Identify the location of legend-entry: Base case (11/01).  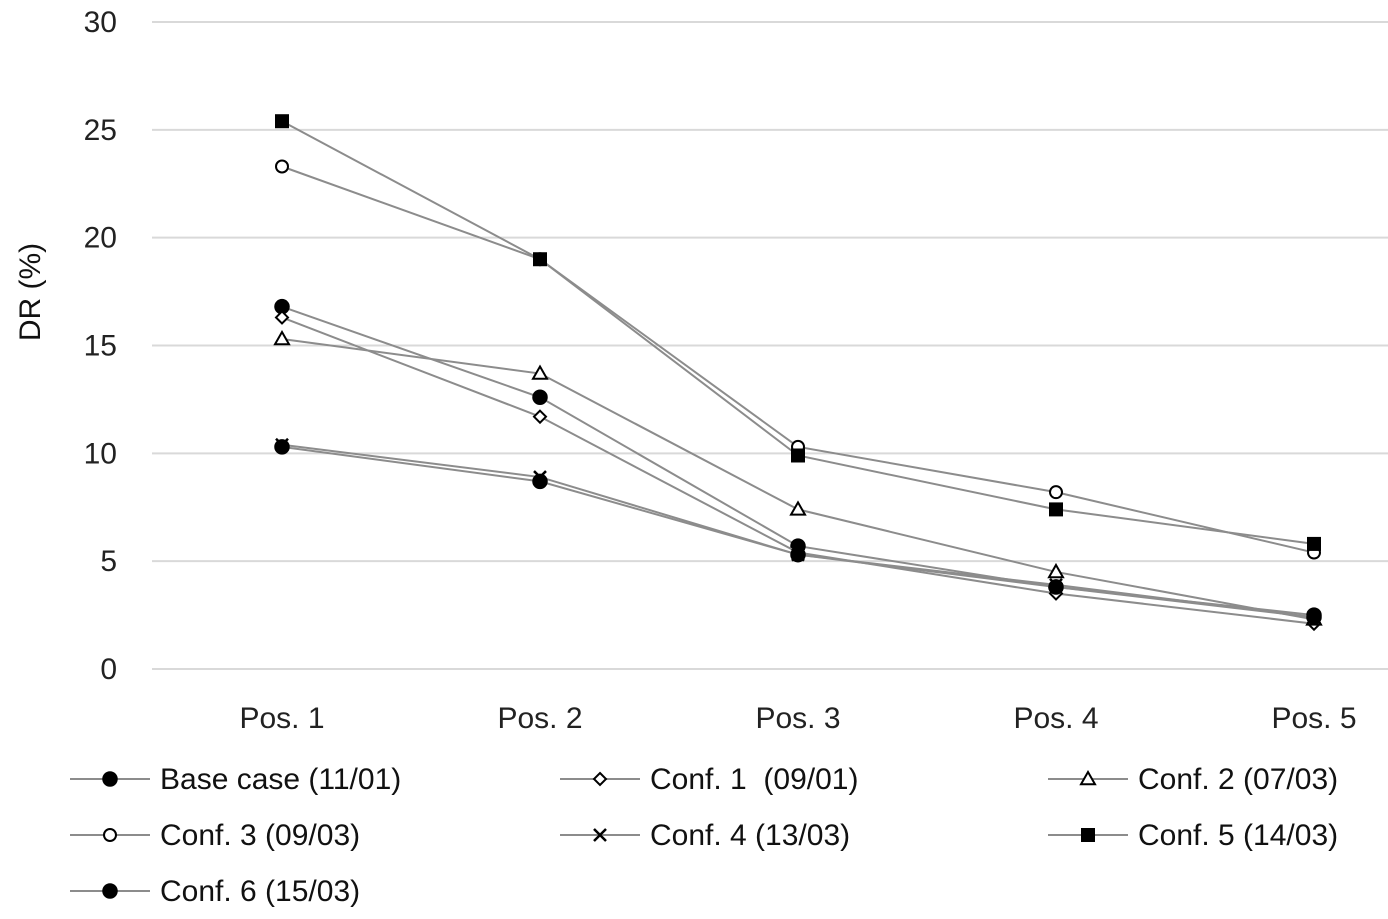
(235, 779).